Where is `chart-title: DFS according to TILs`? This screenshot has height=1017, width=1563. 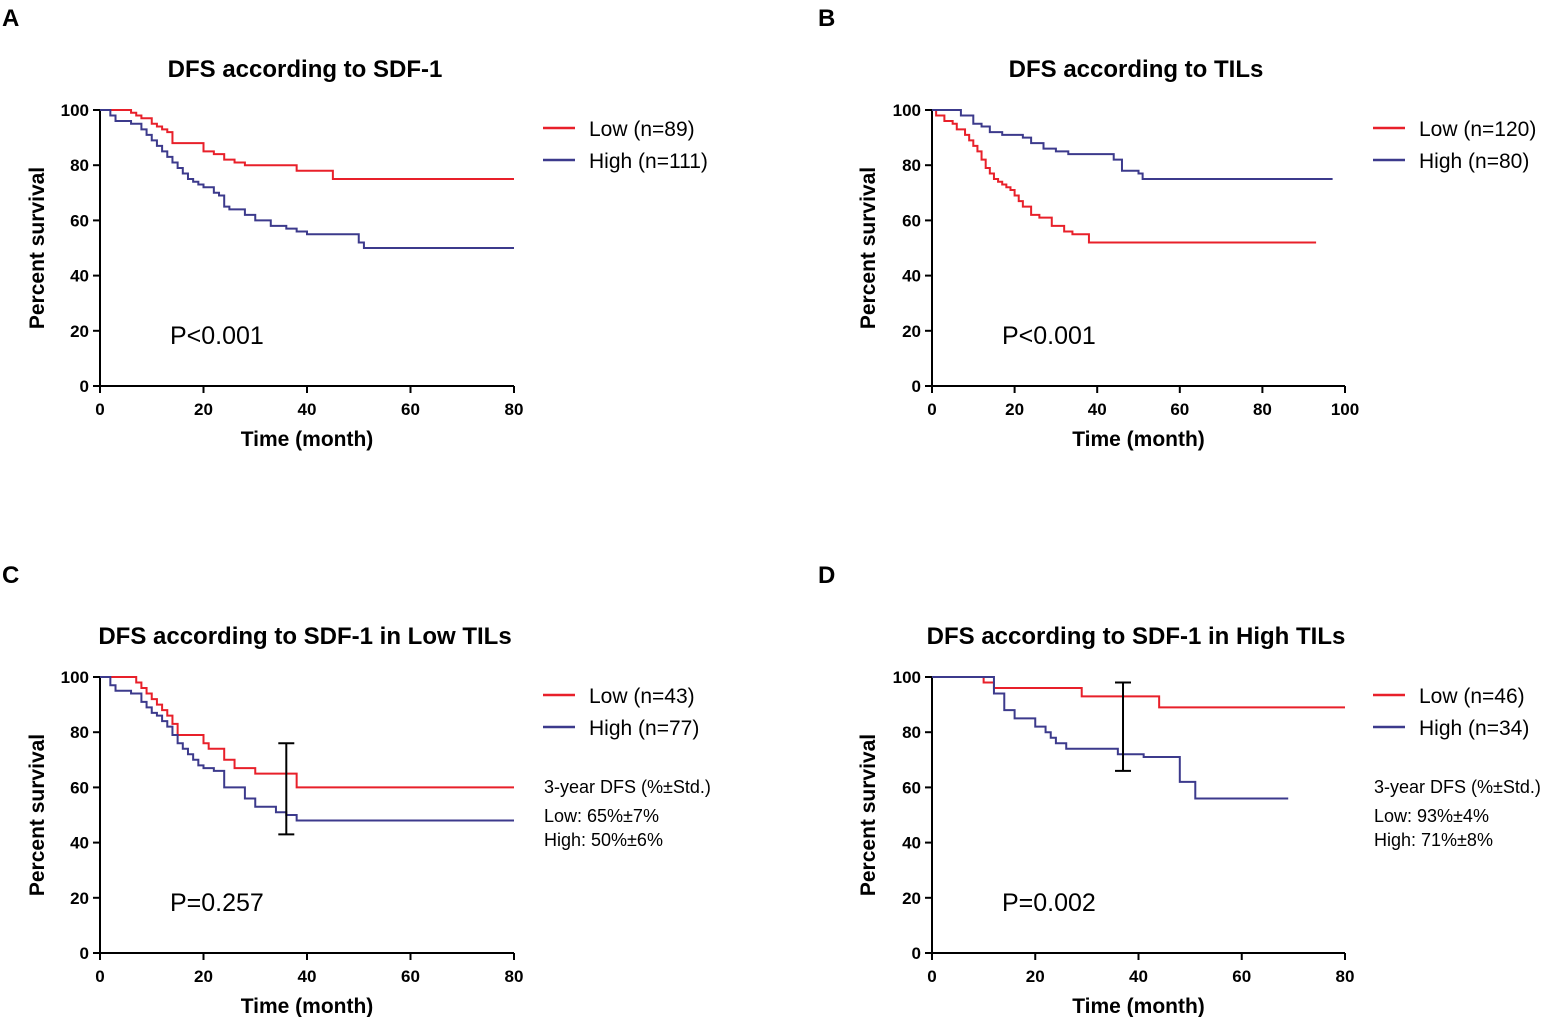
chart-title: DFS according to TILs is located at coordinates (1136, 69).